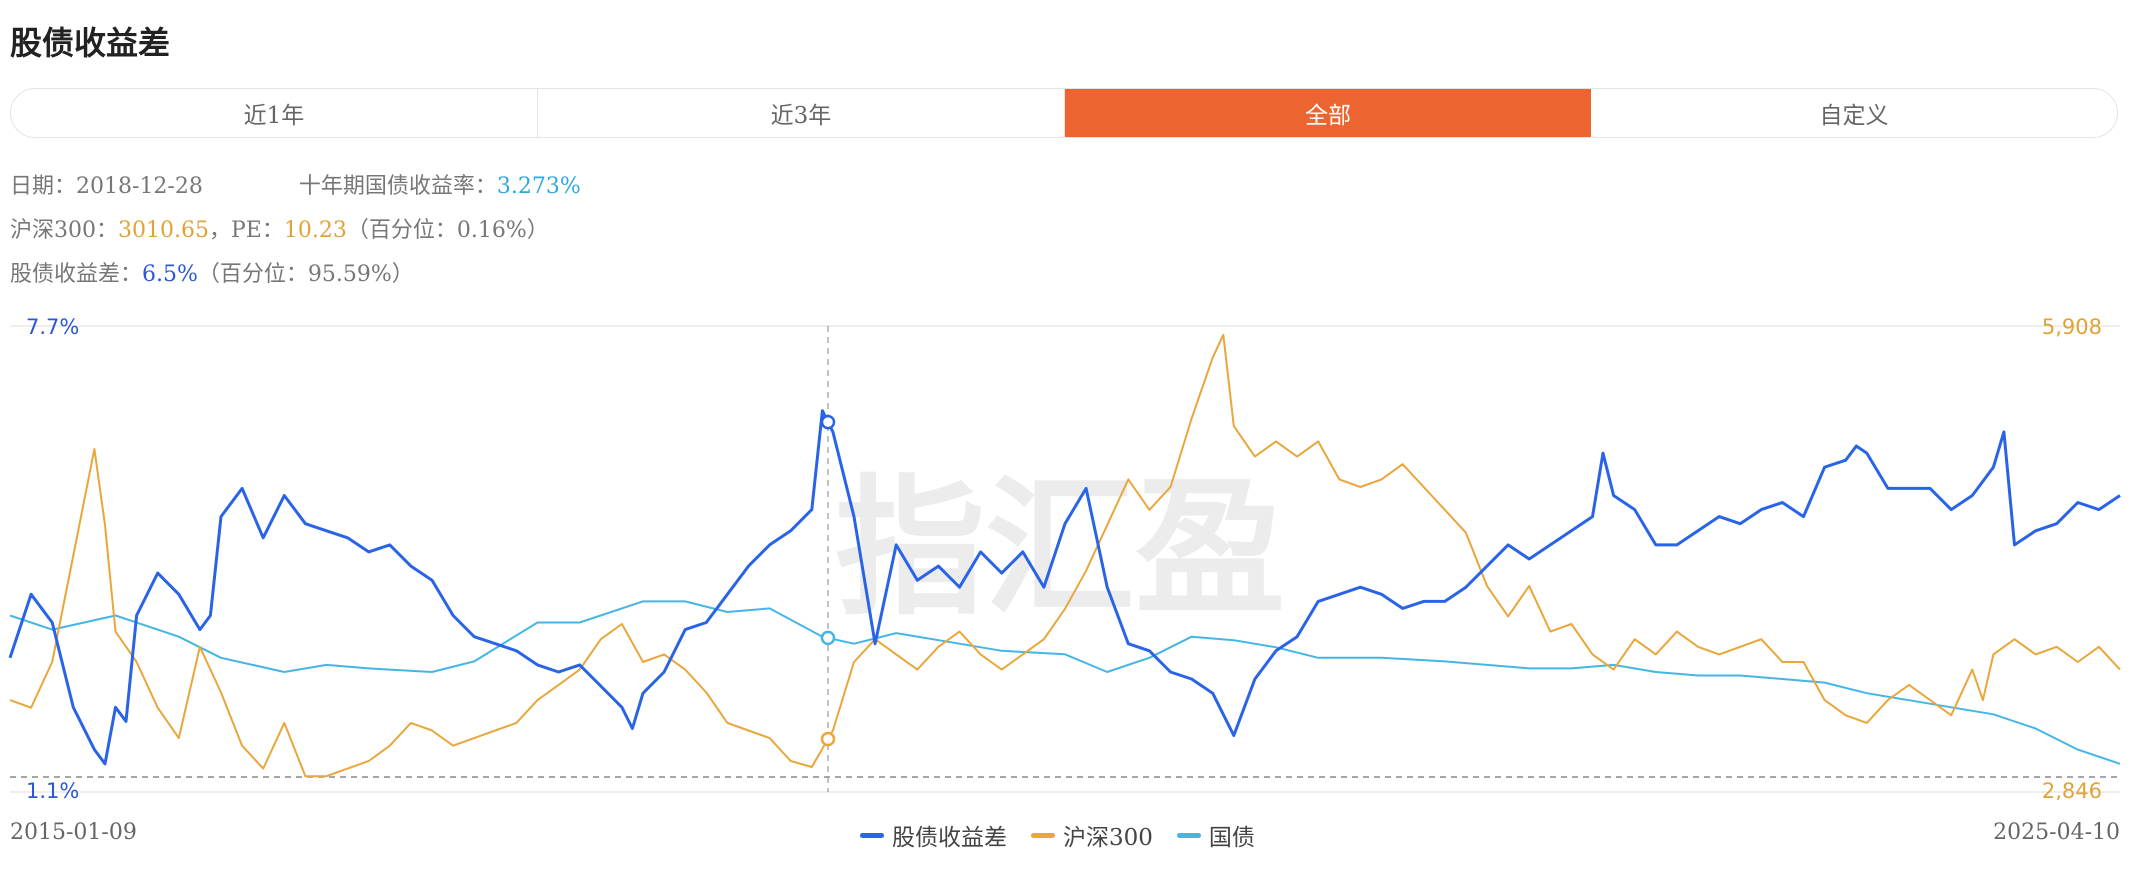  I want to click on bond-yield-value: 3.273%, so click(538, 186).